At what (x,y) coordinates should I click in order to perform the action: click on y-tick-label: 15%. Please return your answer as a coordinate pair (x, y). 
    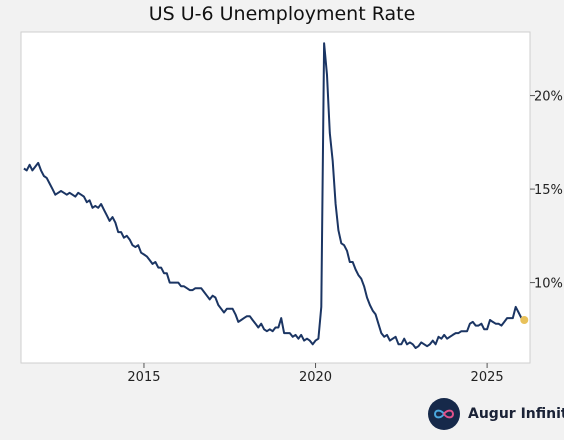
    Looking at the image, I should click on (548, 190).